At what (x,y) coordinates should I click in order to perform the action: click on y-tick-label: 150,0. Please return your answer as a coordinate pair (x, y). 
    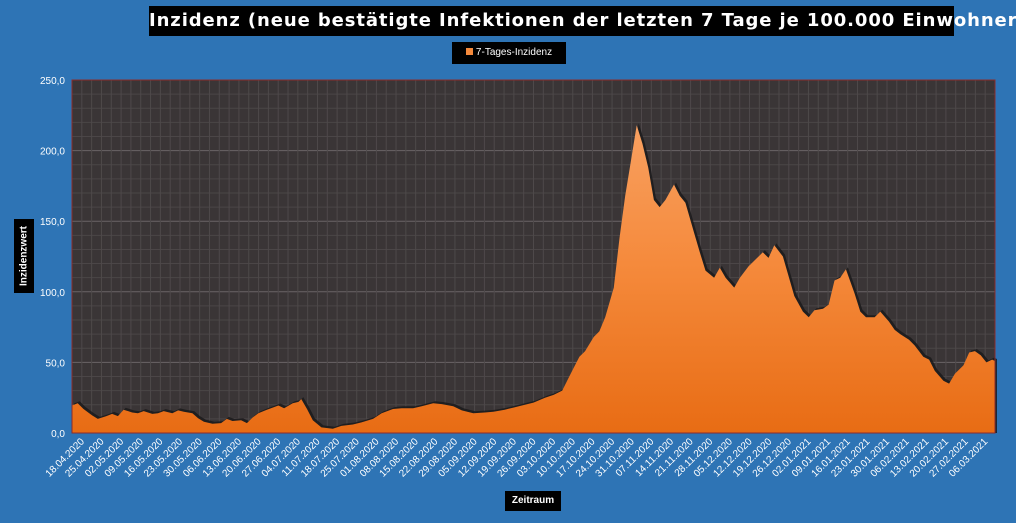
    Looking at the image, I should click on (52, 222).